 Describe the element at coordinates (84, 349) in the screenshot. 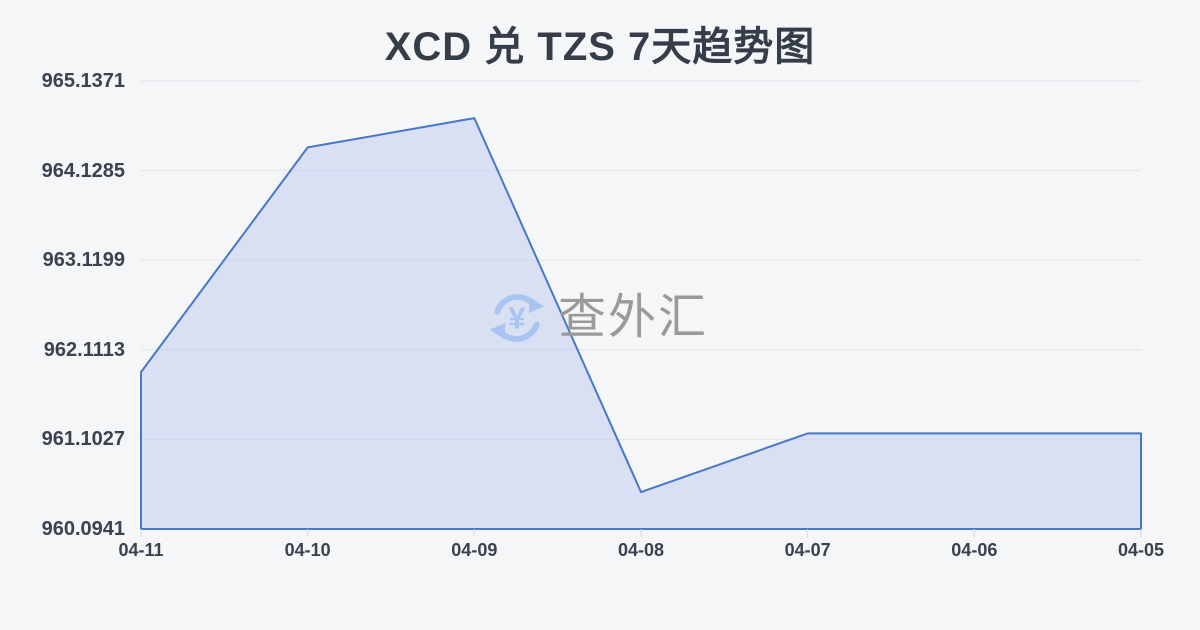

I see `y-tick-label: 962.1113` at that location.